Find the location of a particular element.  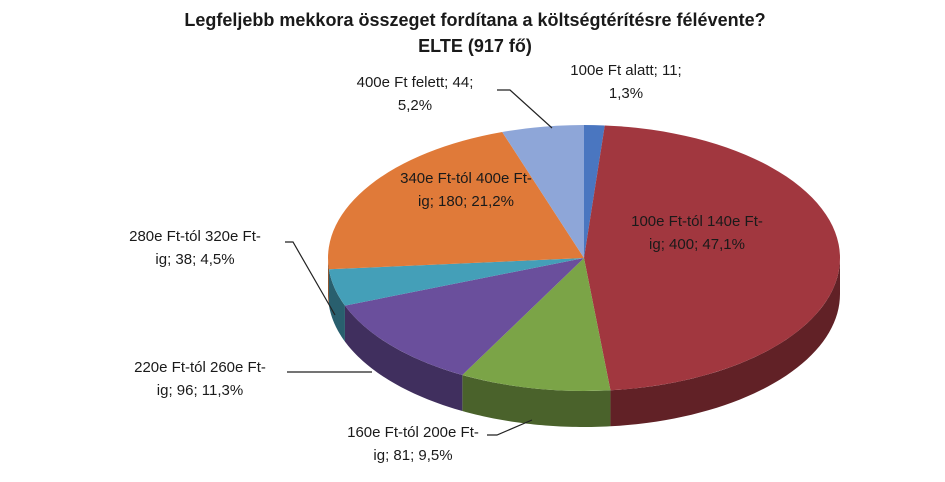

data-label-line: ig; 400; 47,1% is located at coordinates (697, 244).